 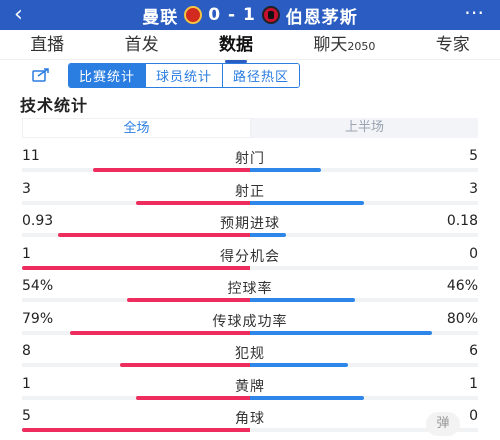 What do you see at coordinates (364, 127) in the screenshot?
I see `half-option-1: 上半场` at bounding box center [364, 127].